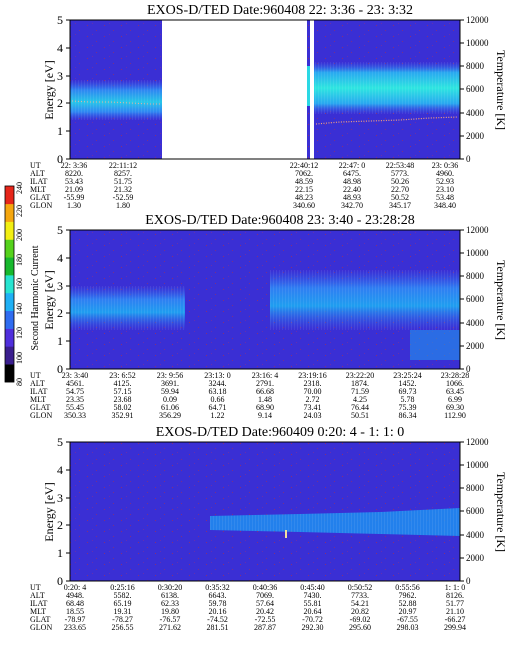 This screenshot has width=505, height=649. What do you see at coordinates (75, 603) in the screenshot?
I see `orbit-cell: 68.48` at bounding box center [75, 603].